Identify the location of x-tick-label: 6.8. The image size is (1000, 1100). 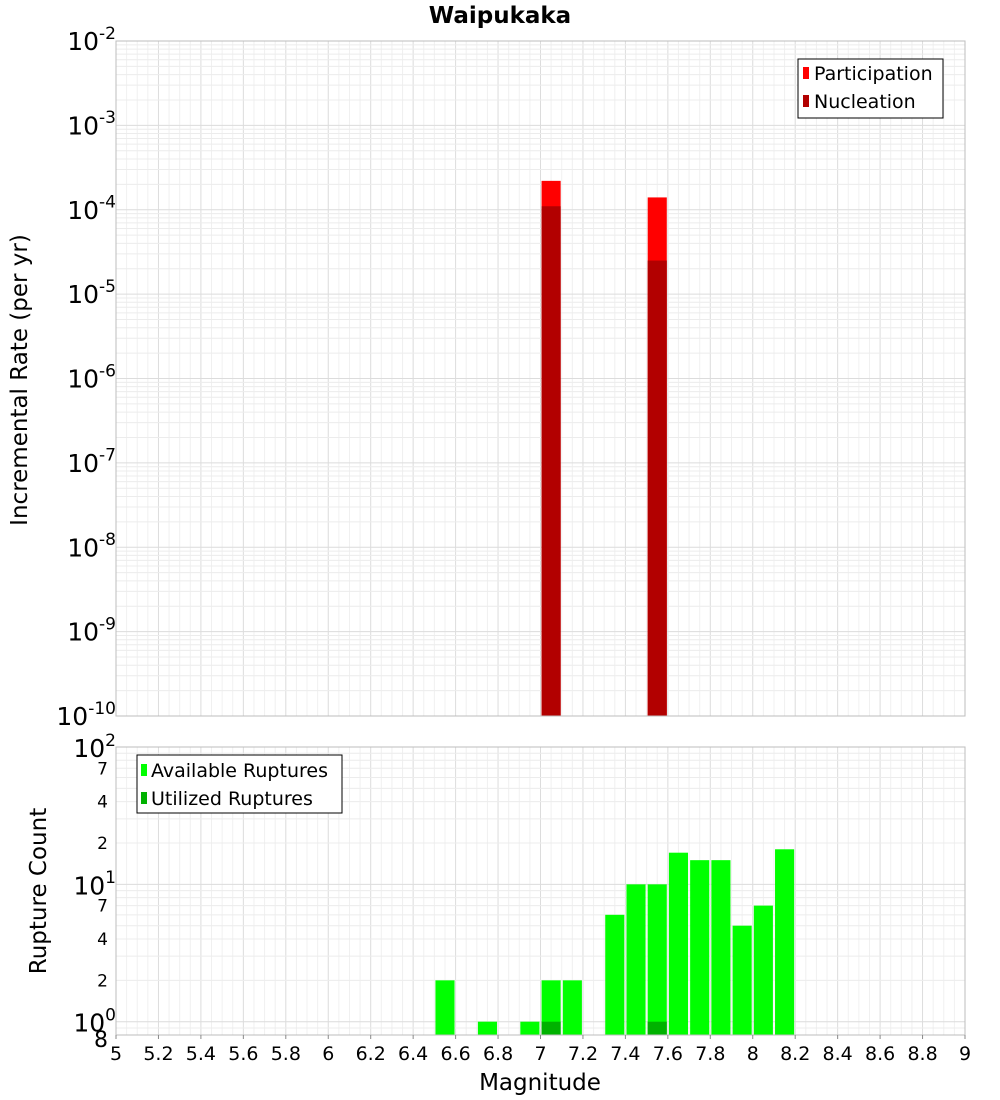
(498, 1054).